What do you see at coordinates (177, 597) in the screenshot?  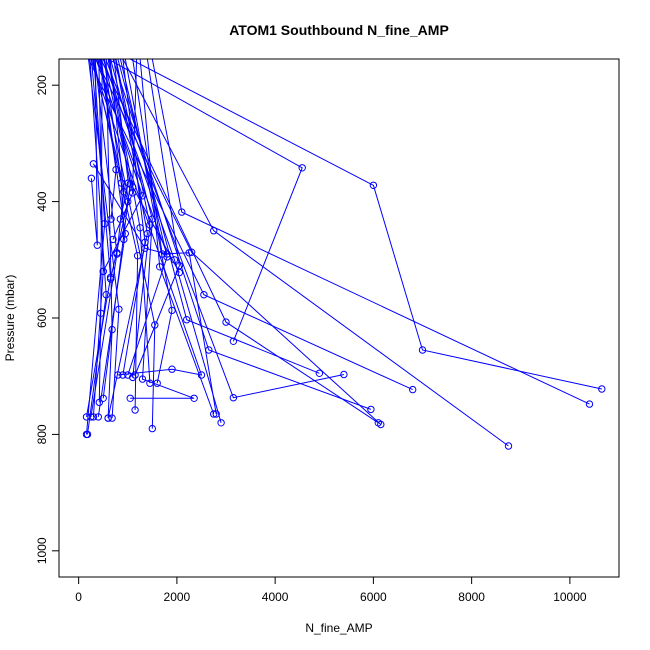 I see `x-tick-label: 2000` at bounding box center [177, 597].